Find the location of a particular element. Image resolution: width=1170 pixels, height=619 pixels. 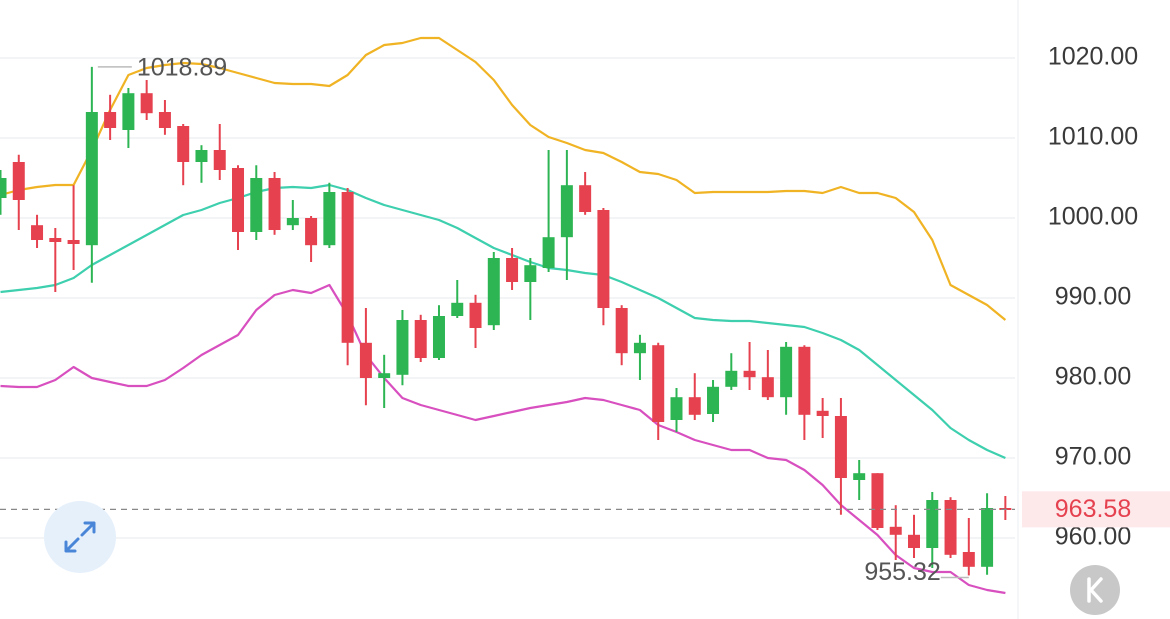

y-tick-label: 980.00 is located at coordinates (1093, 377).